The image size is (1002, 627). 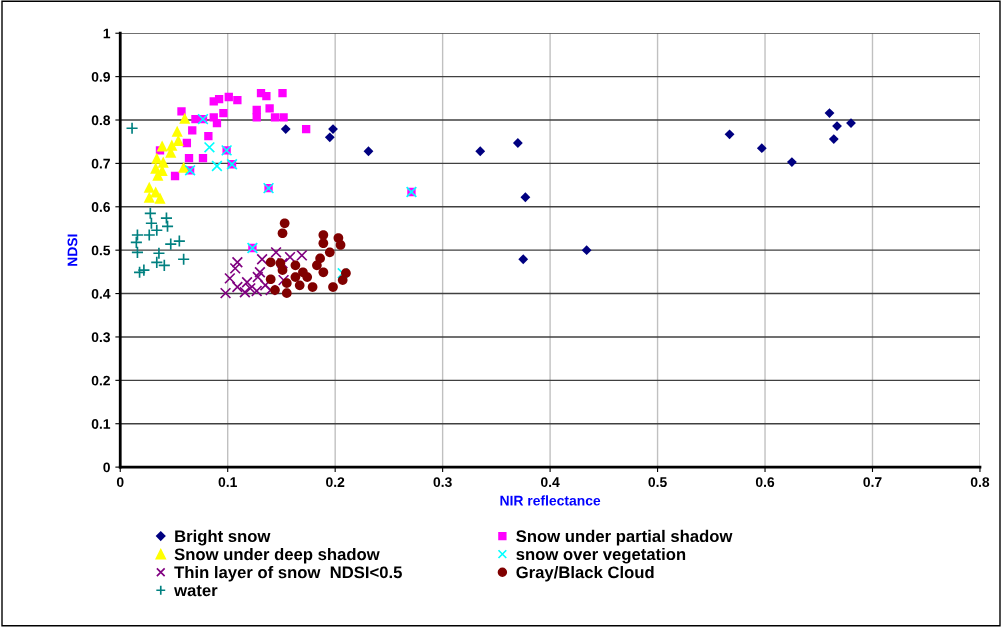 What do you see at coordinates (601, 555) in the screenshot?
I see `legend-label: snow over vegetation` at bounding box center [601, 555].